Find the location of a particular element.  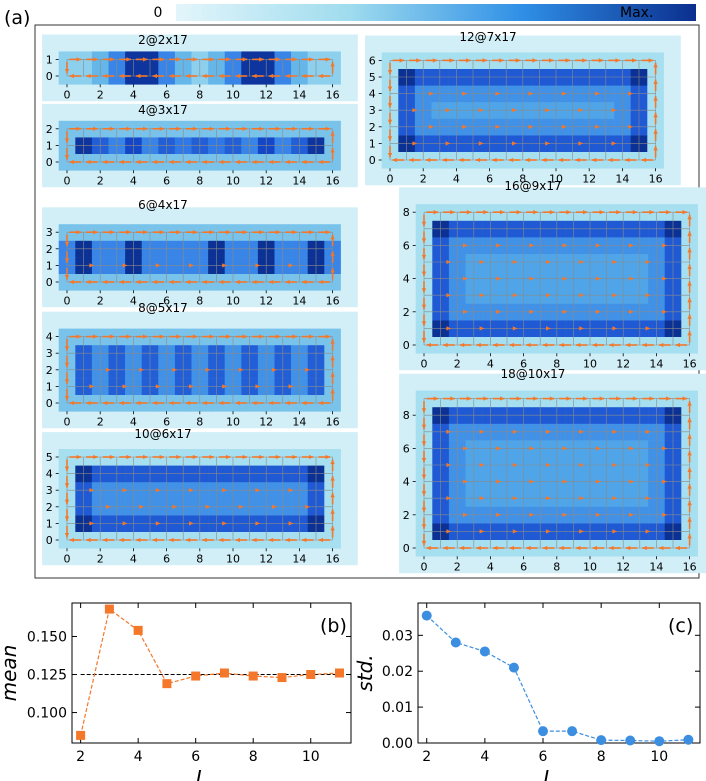

x-tick-label: 16 is located at coordinates (333, 558).